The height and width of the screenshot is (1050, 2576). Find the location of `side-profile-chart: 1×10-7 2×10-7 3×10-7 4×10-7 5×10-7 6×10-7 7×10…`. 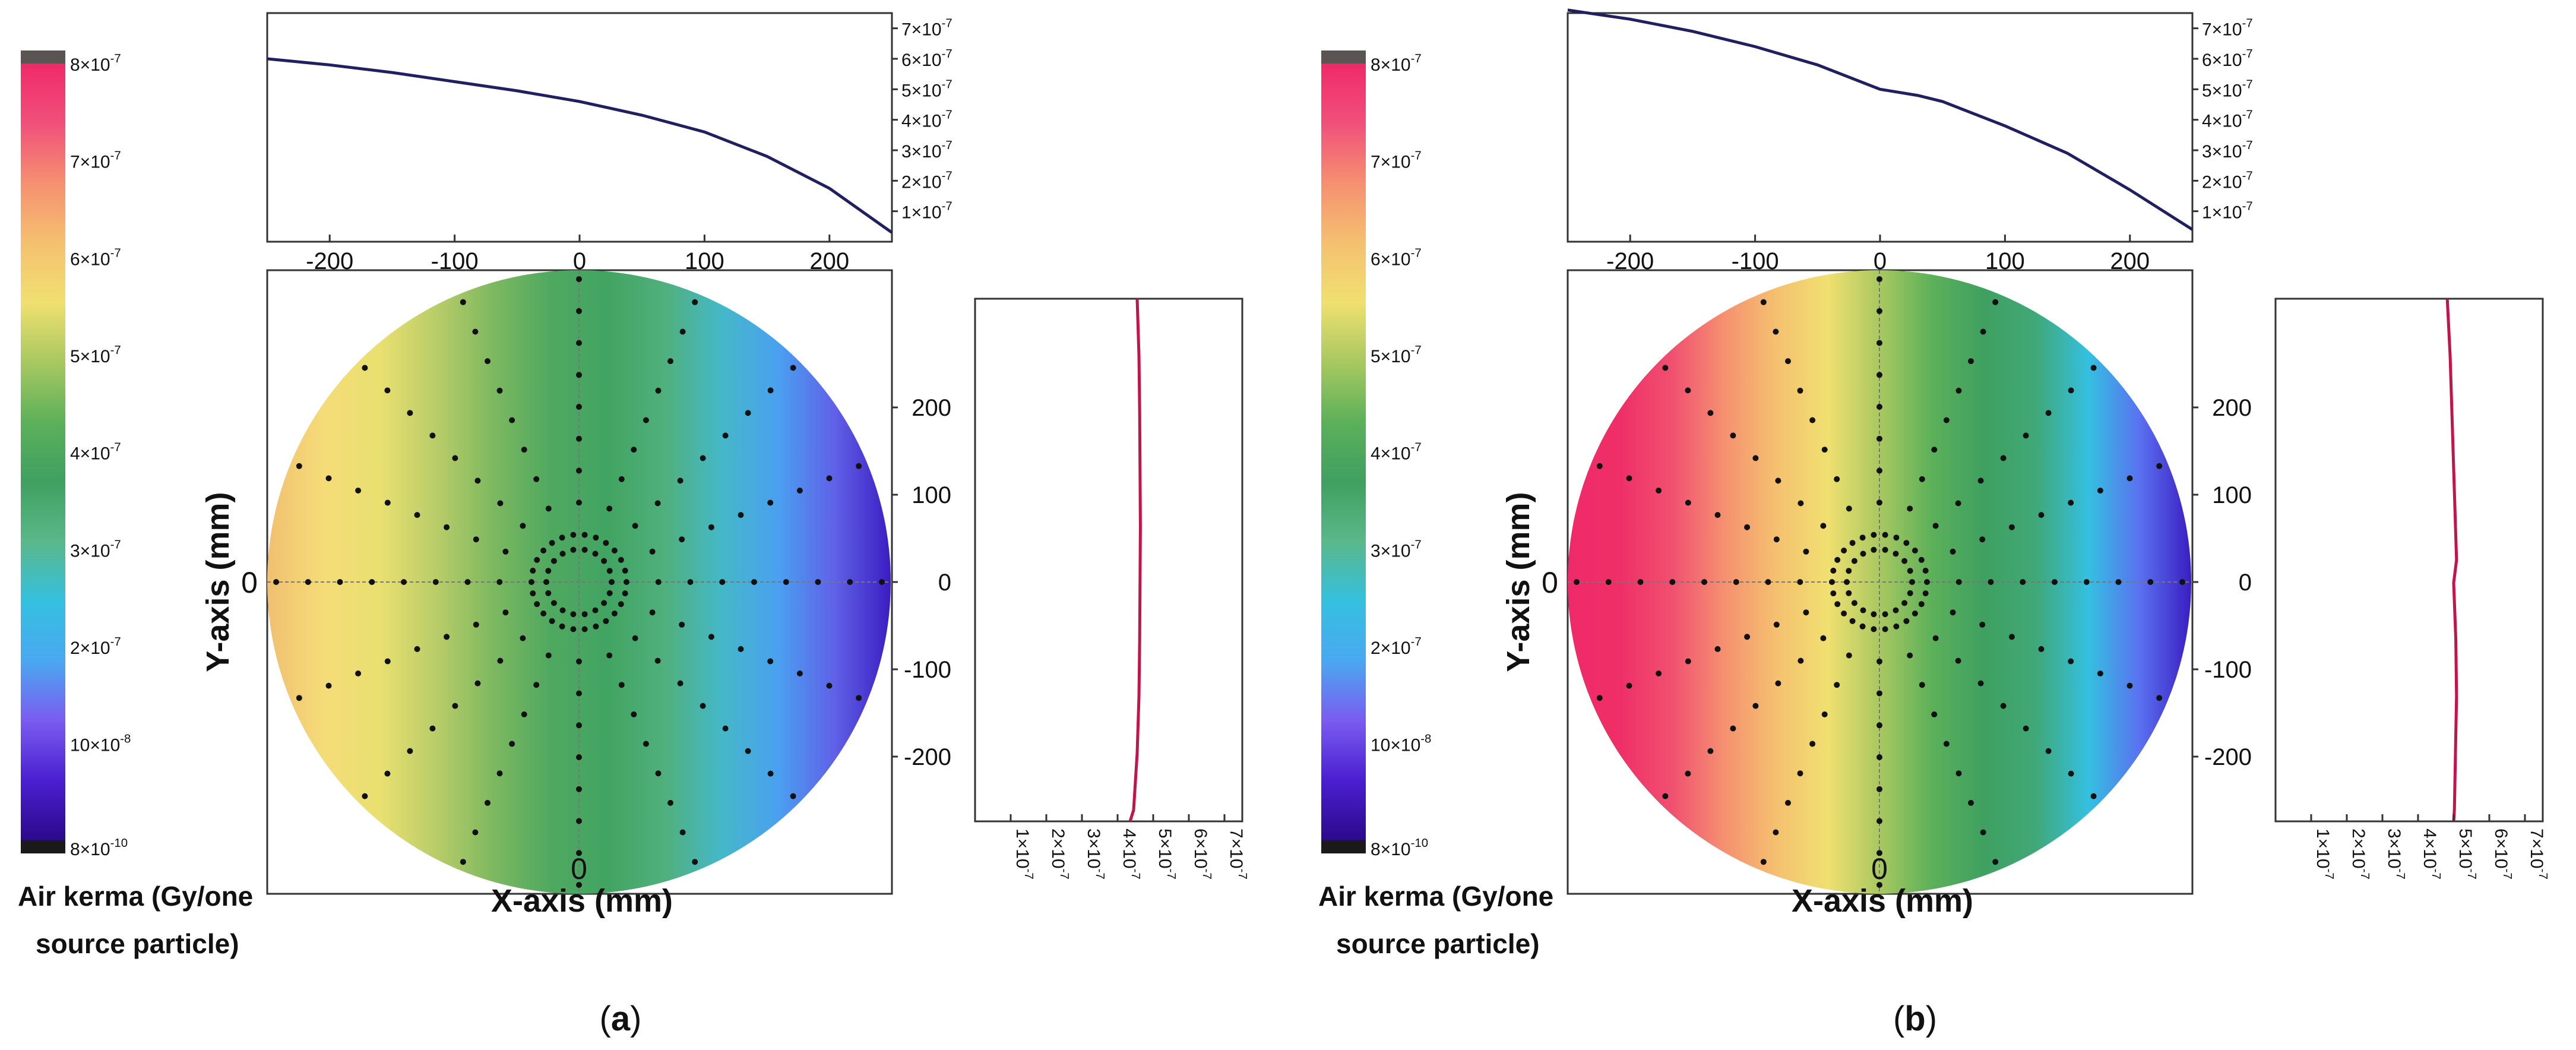

side-profile-chart: 1×10-7 2×10-7 3×10-7 4×10-7 5×10-7 6×10-7 7×10… is located at coordinates (2411, 589).